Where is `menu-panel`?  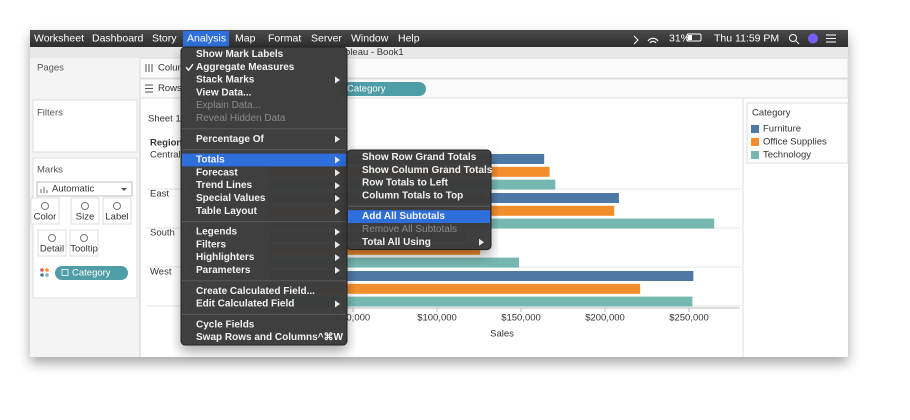 menu-panel is located at coordinates (419, 200).